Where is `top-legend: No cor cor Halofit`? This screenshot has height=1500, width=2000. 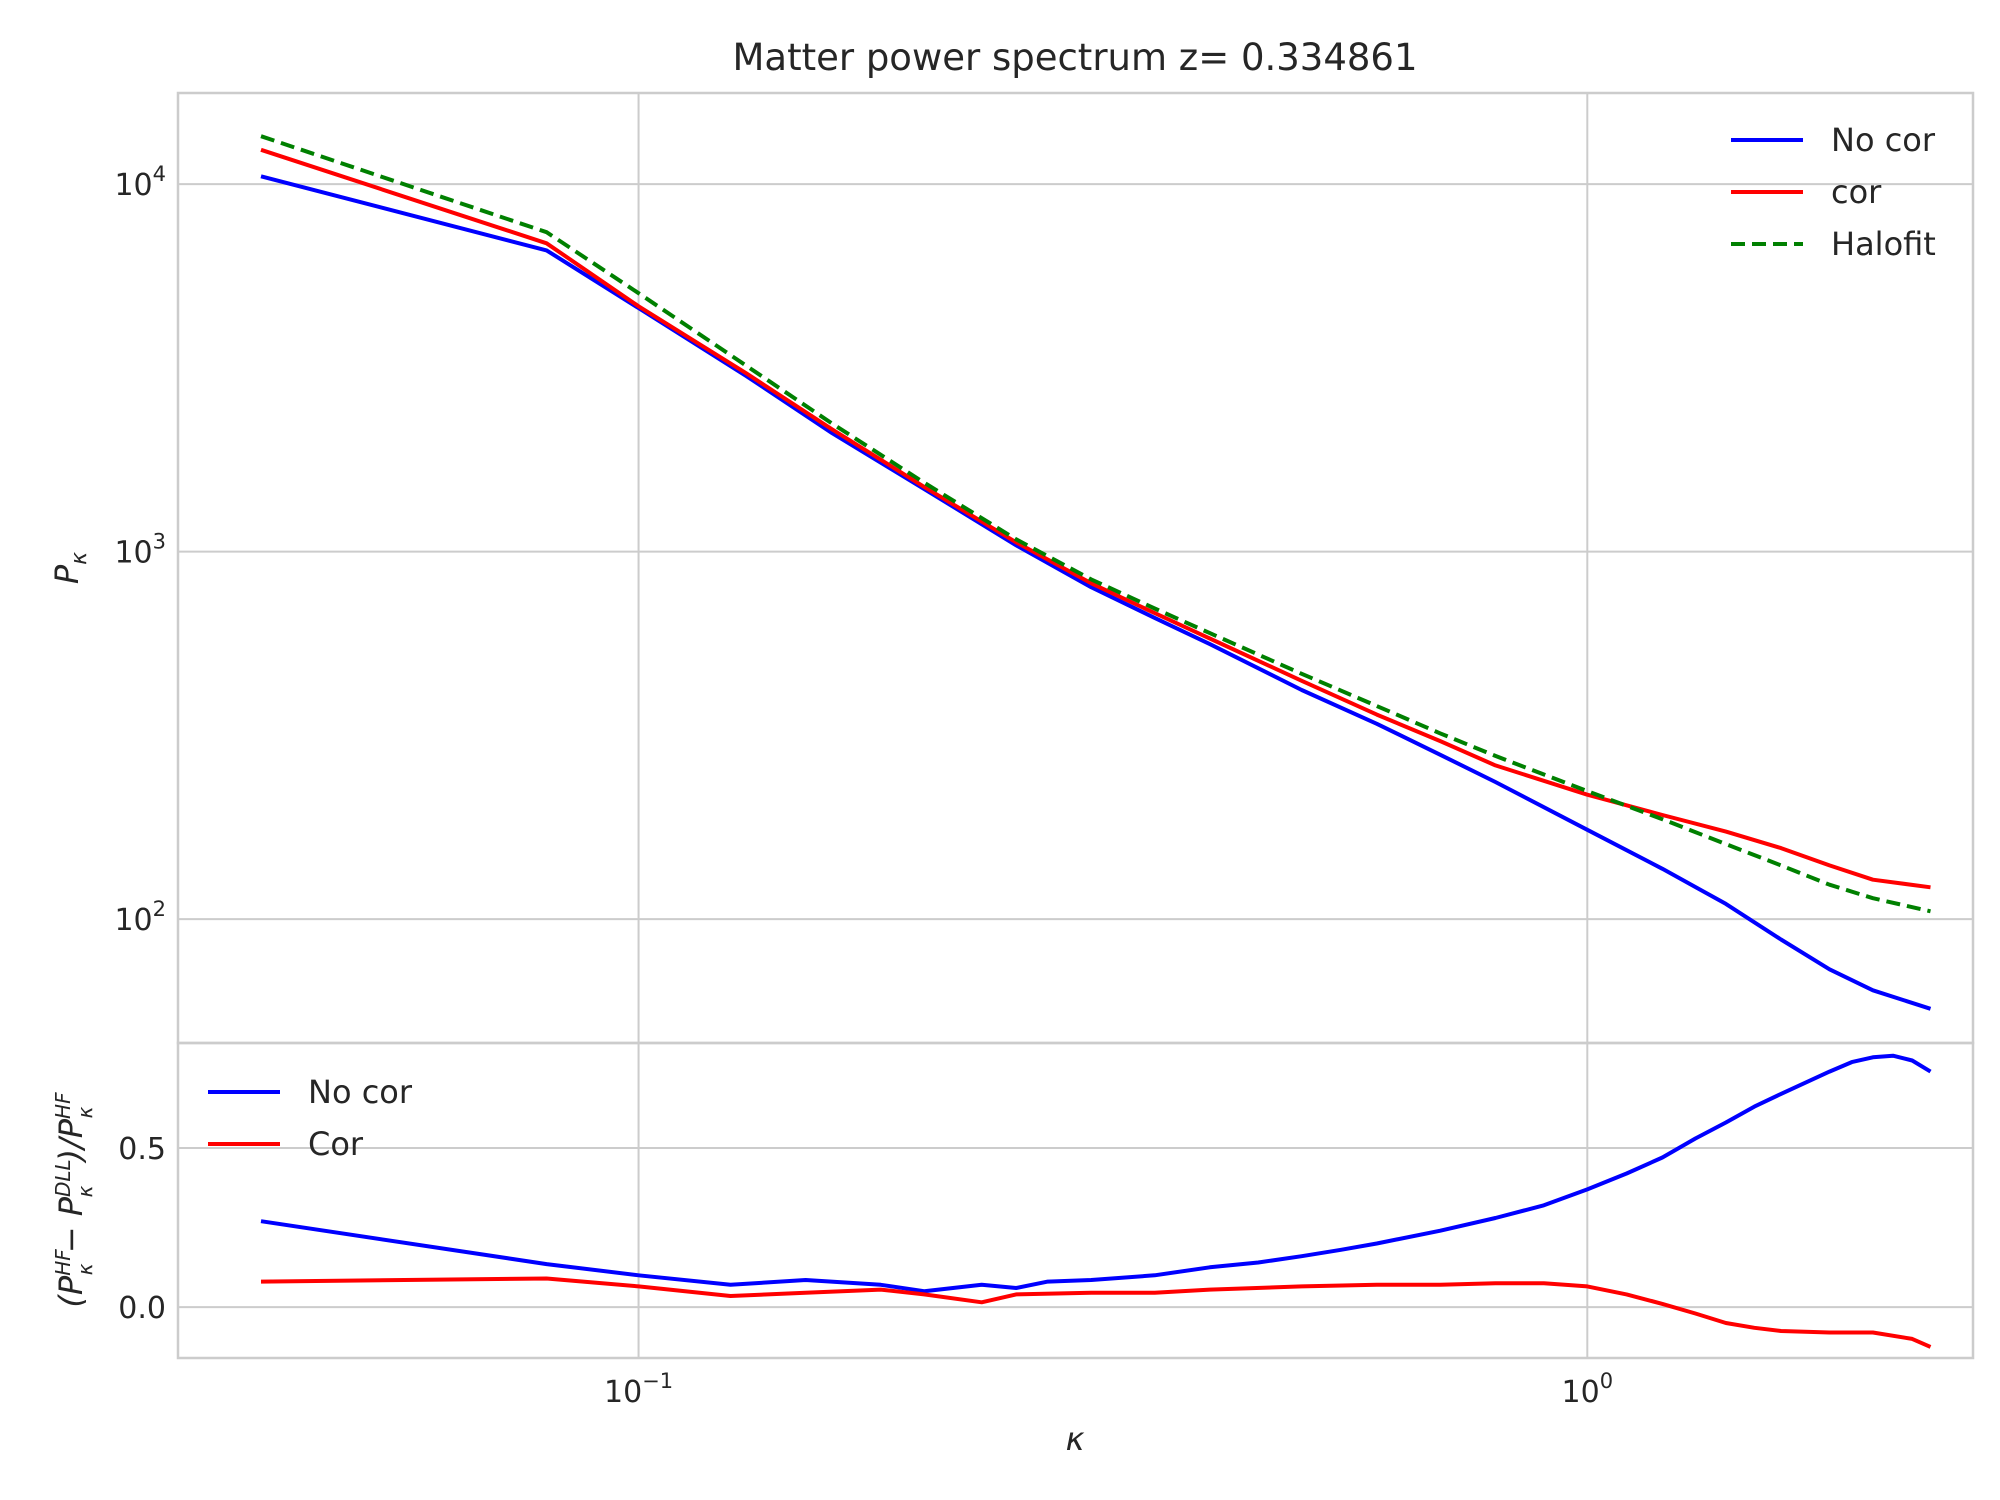
top-legend: No cor cor Halofit is located at coordinates (1833, 192).